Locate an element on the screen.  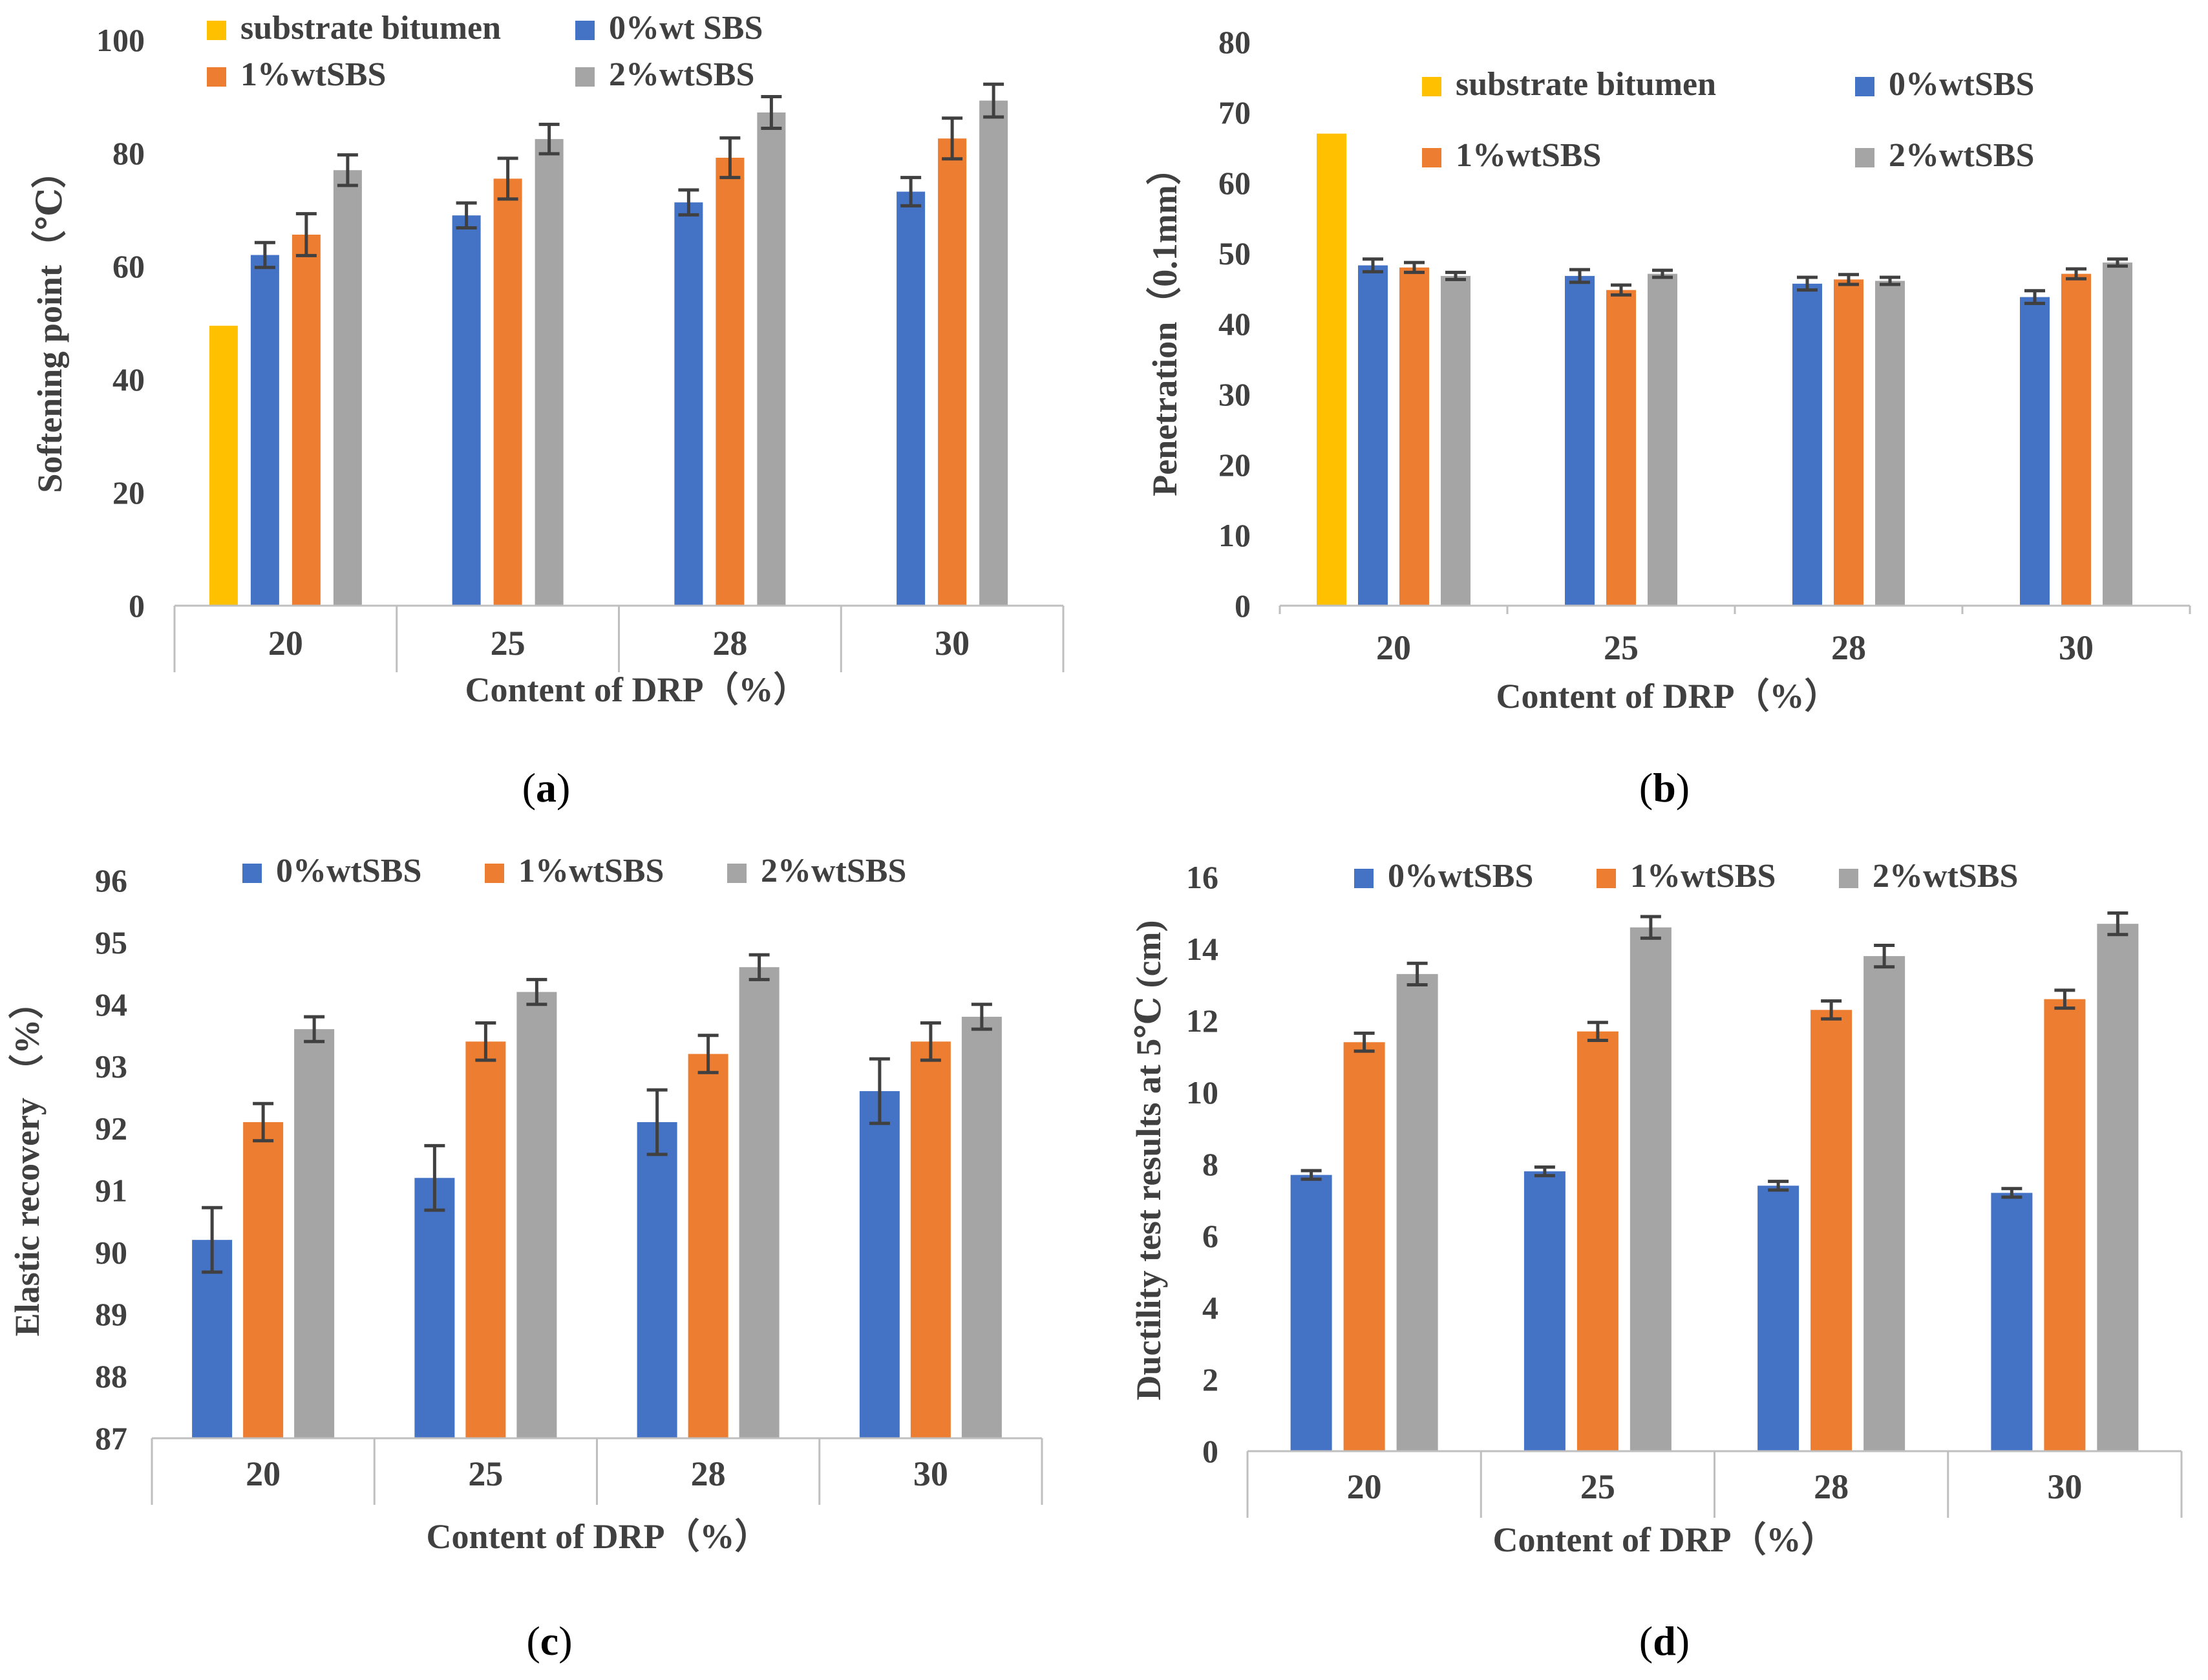
y-tick-label: 89 is located at coordinates (111, 1314).